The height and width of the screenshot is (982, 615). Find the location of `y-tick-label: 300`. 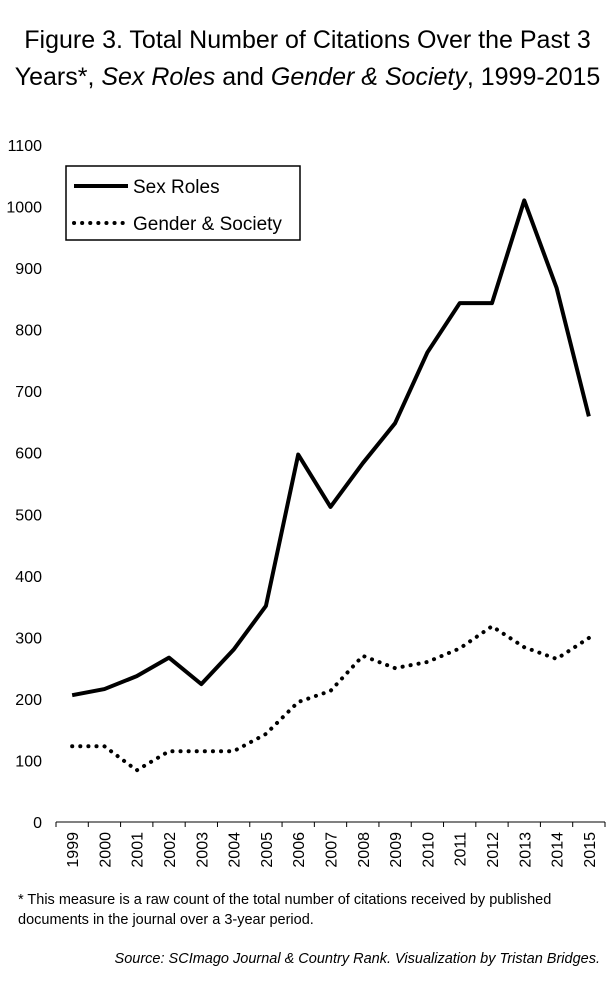

y-tick-label: 300 is located at coordinates (28, 638).